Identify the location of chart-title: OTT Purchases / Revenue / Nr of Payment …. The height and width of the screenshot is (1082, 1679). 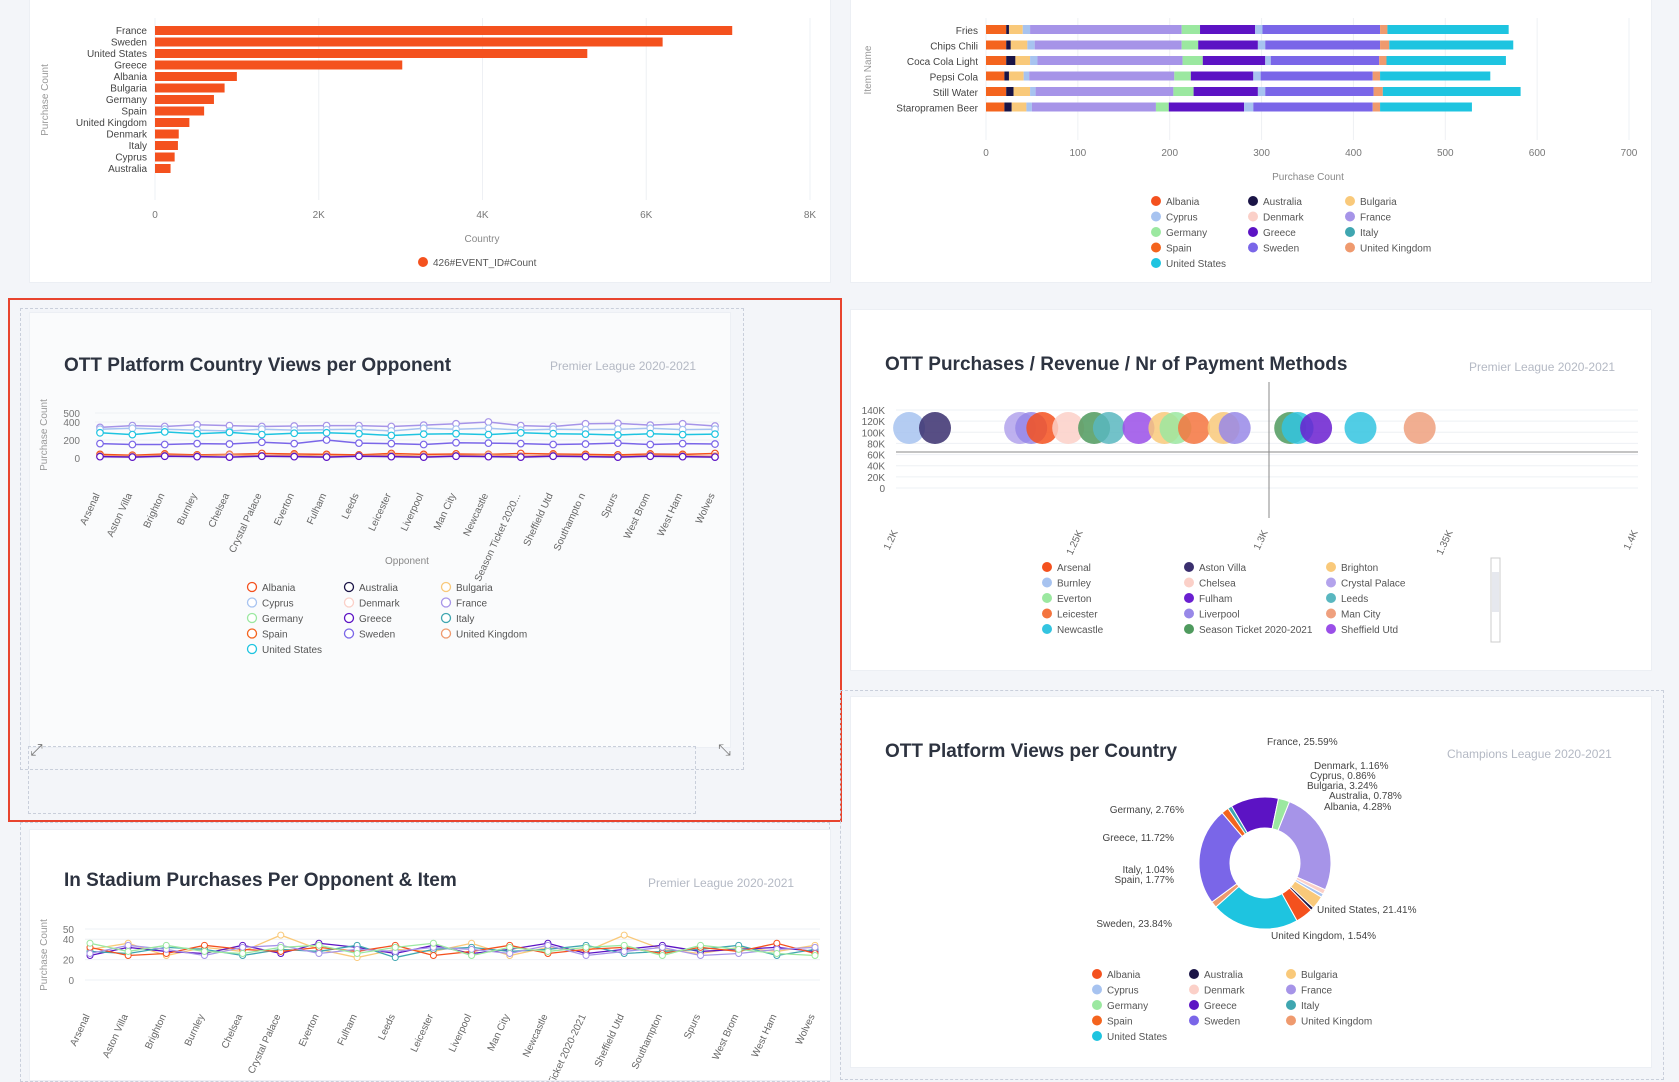
(1116, 364).